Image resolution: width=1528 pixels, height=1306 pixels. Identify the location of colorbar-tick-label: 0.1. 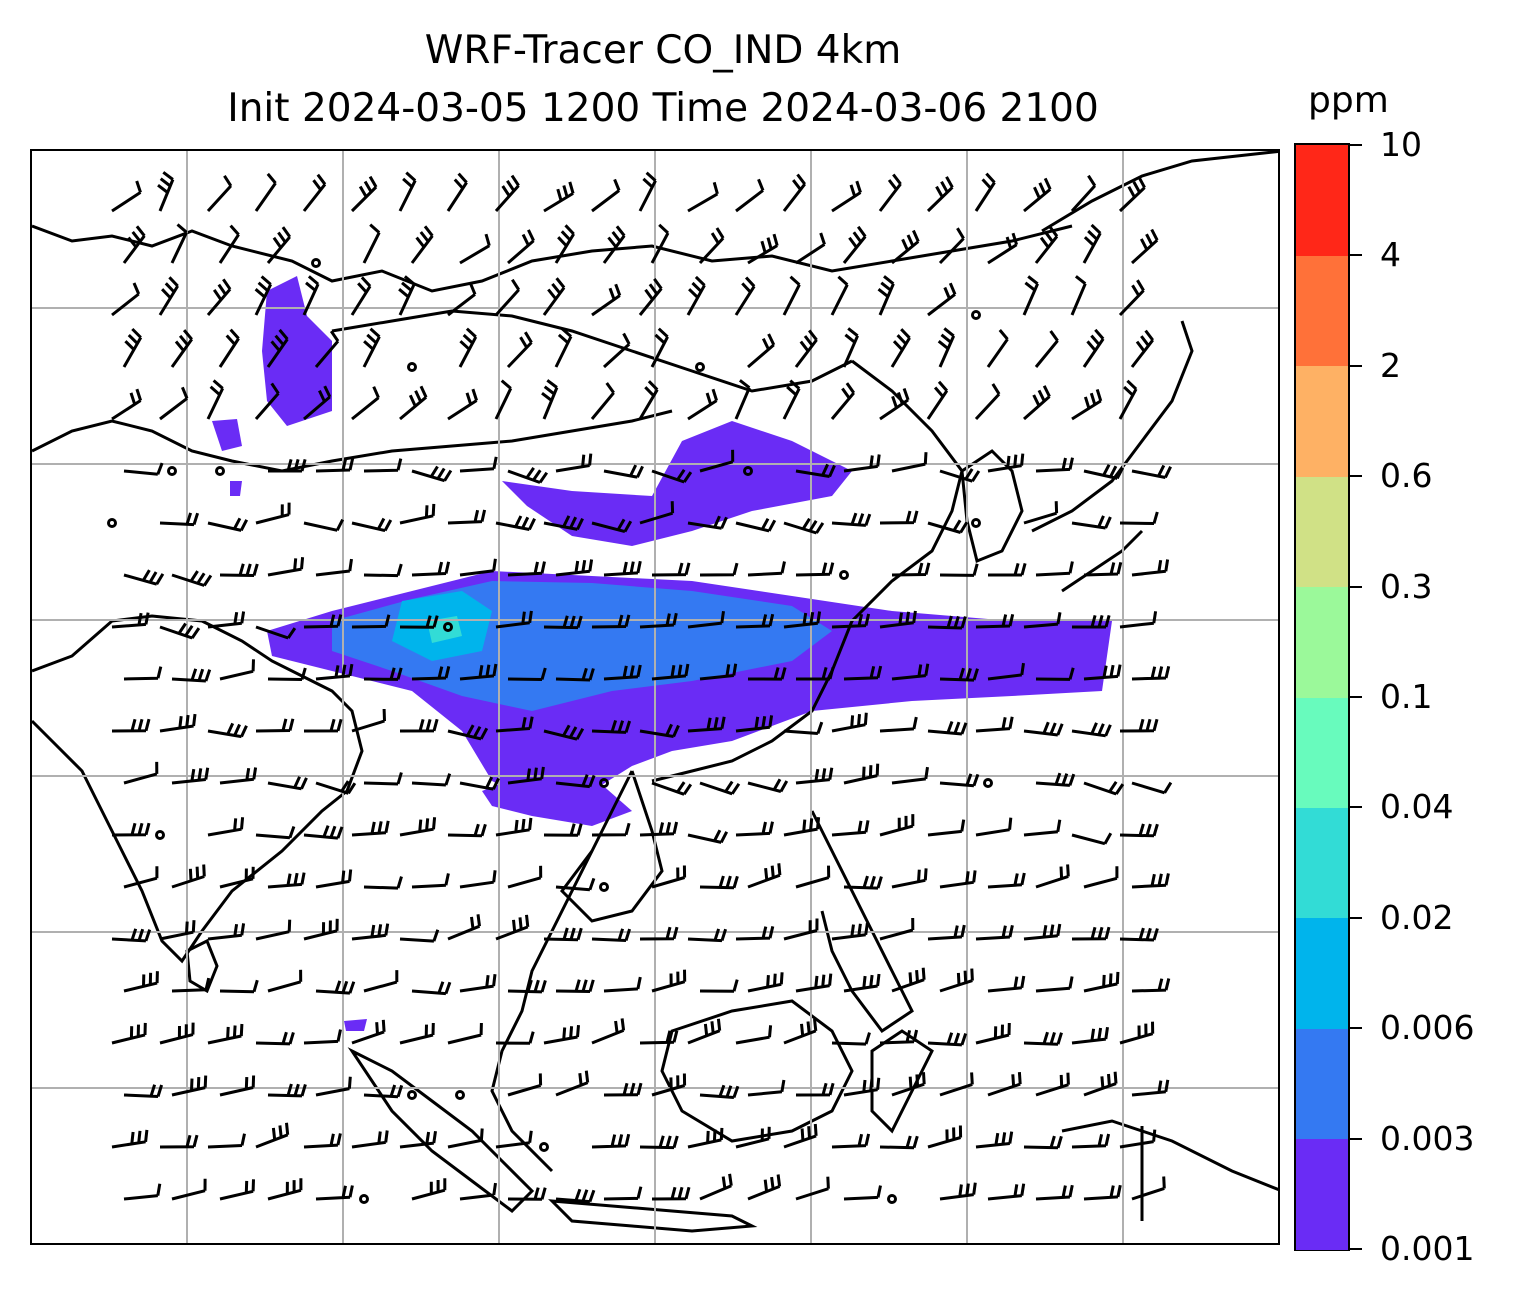
(1406, 696).